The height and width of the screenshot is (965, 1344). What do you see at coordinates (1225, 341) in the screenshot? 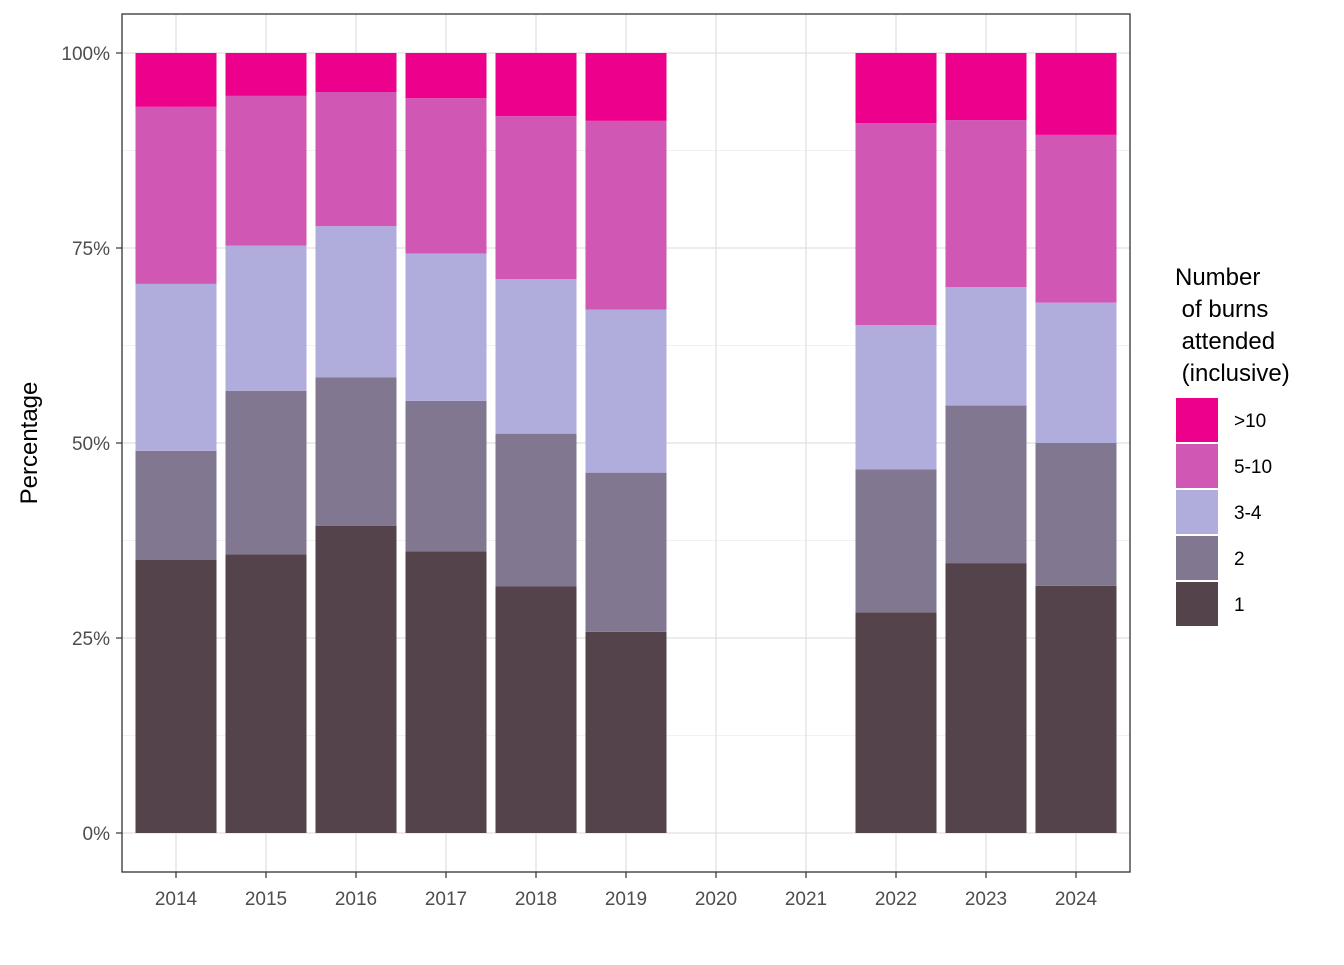
I see `legend-title-line: attended` at bounding box center [1225, 341].